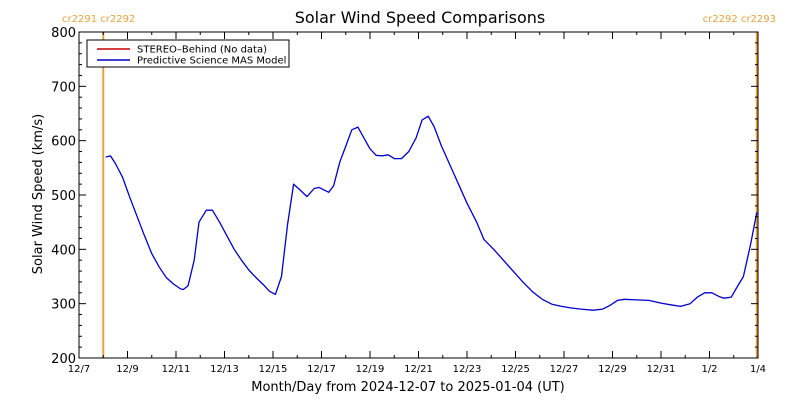  What do you see at coordinates (321, 369) in the screenshot?
I see `x-tick-label: 12/17` at bounding box center [321, 369].